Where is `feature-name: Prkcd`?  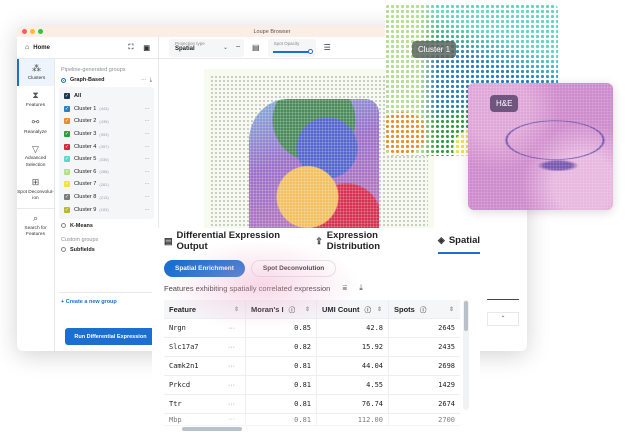 feature-name: Prkcd is located at coordinates (180, 385).